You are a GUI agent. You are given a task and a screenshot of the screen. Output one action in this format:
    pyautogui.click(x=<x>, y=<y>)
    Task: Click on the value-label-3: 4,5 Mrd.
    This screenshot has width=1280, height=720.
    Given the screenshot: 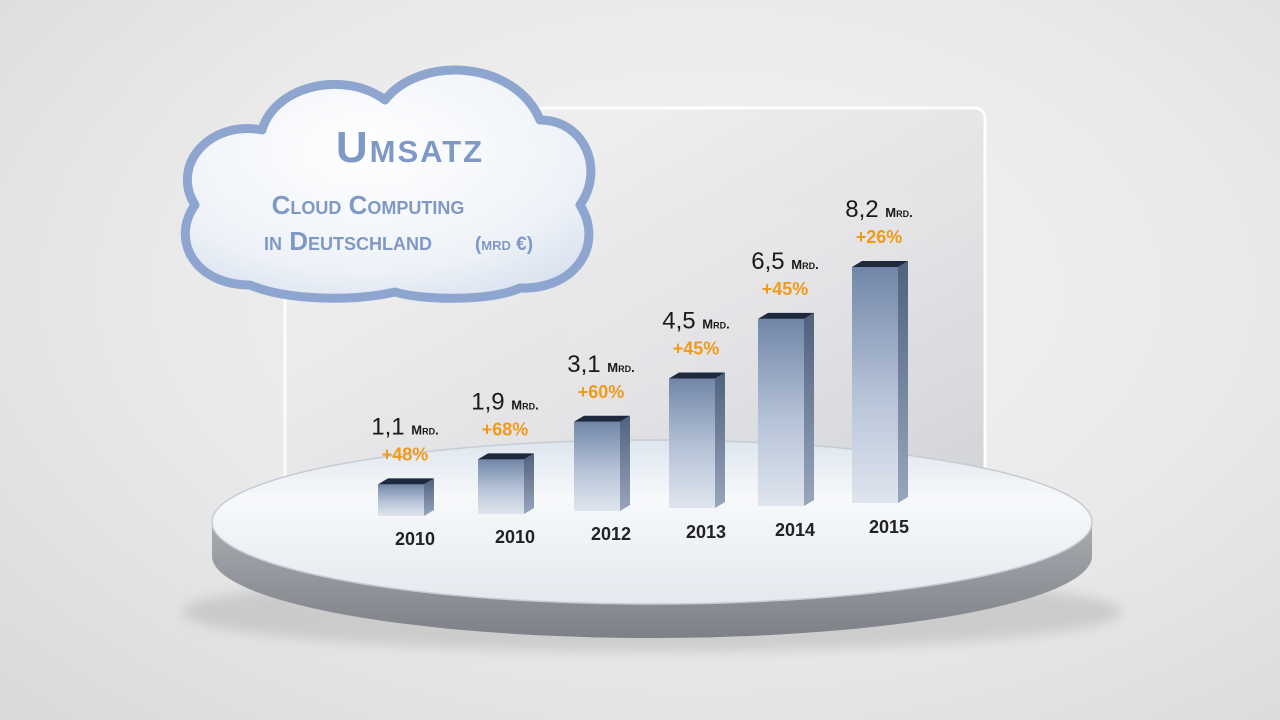 What is the action you would take?
    pyautogui.click(x=695, y=320)
    